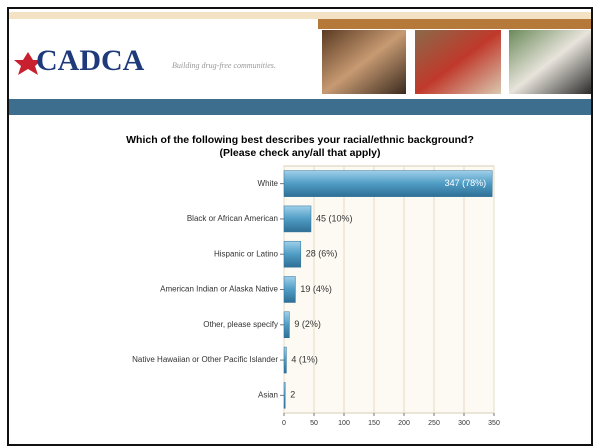 The image size is (594, 447). Describe the element at coordinates (304, 359) in the screenshot. I see `value-label: 4 (1%)` at that location.